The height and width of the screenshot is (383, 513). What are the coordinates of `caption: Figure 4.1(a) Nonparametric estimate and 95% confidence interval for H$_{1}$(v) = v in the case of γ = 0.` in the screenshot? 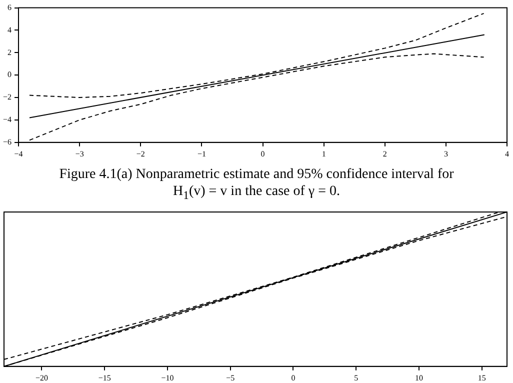 It's located at (256, 185).